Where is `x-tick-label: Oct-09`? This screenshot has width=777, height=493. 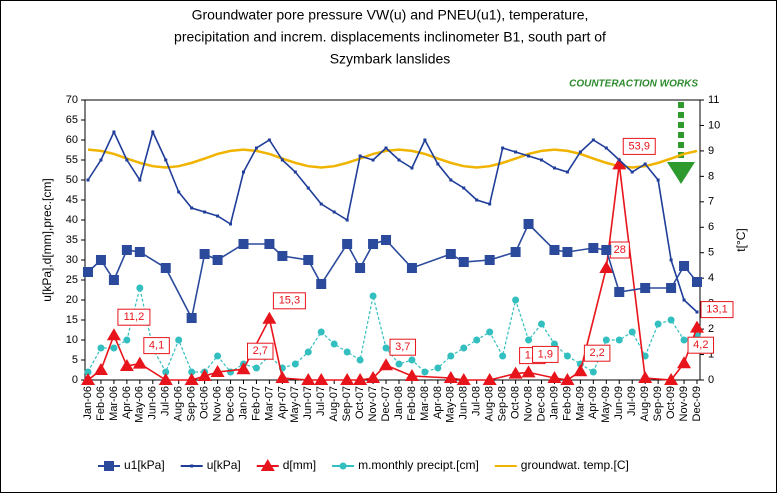
x-tick-label: Oct-09 is located at coordinates (671, 402).